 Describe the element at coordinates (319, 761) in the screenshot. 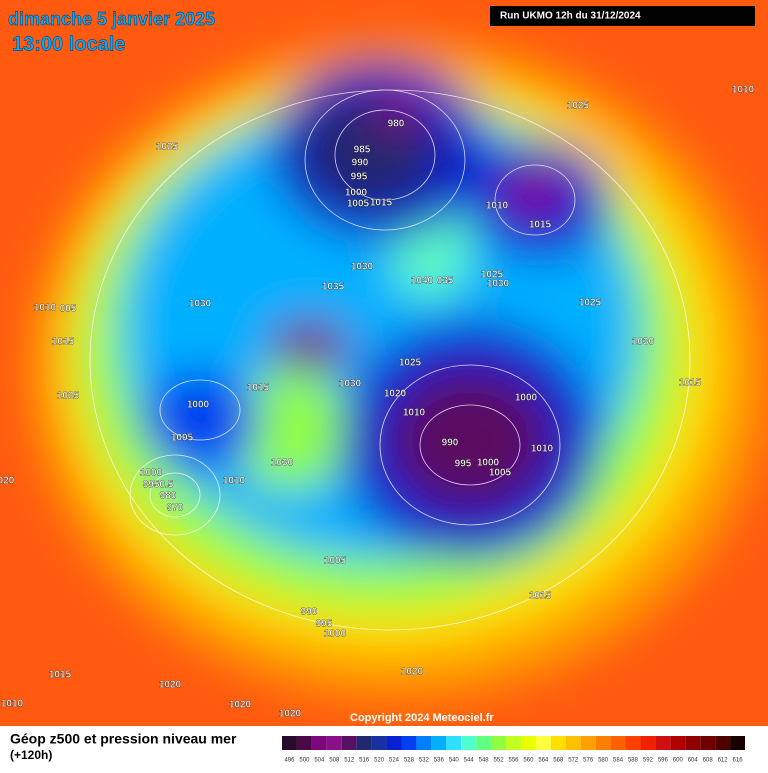

I see `scale-label: 504` at that location.